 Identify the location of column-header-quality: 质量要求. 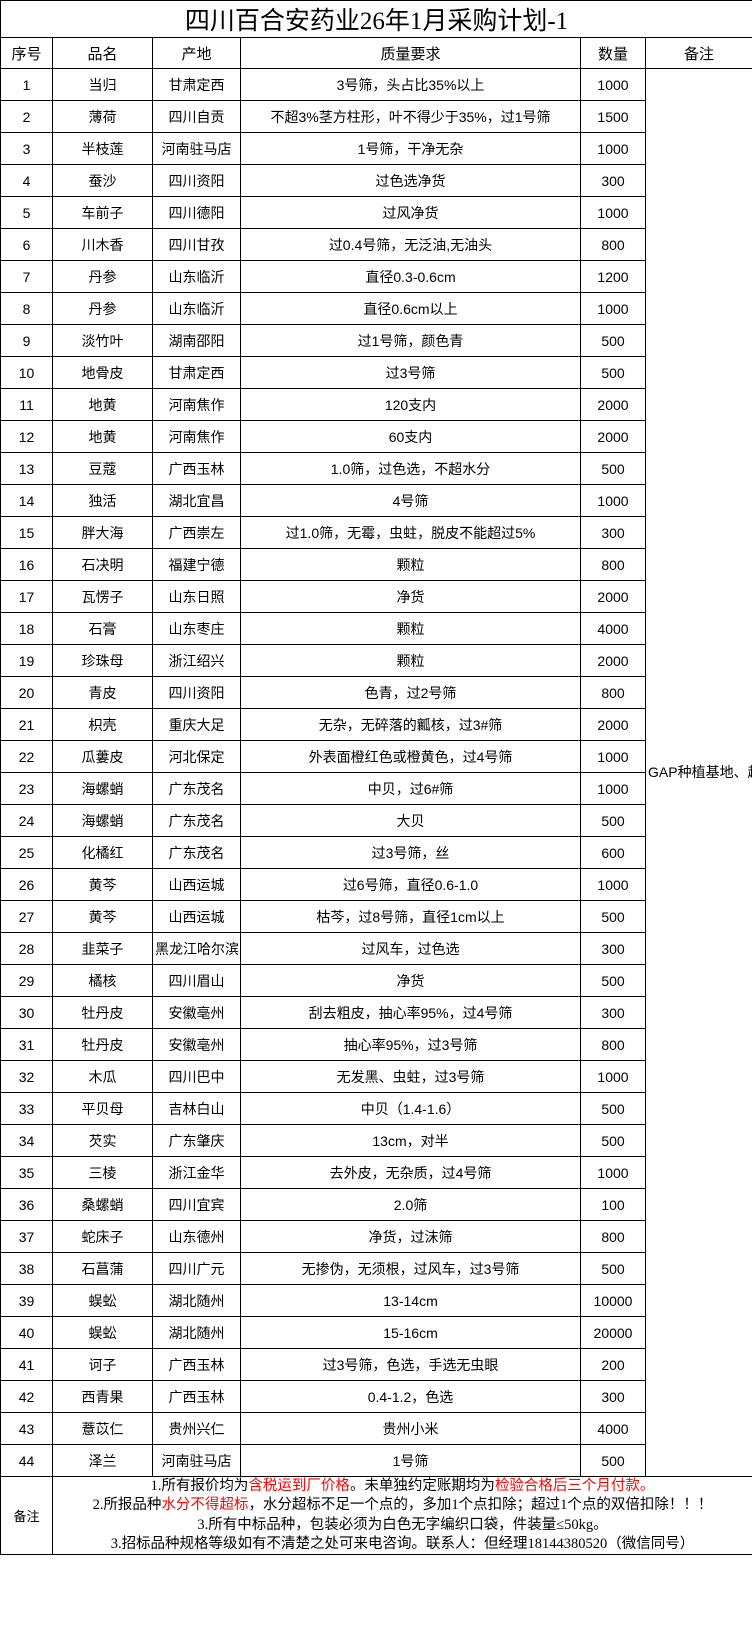
(410, 53).